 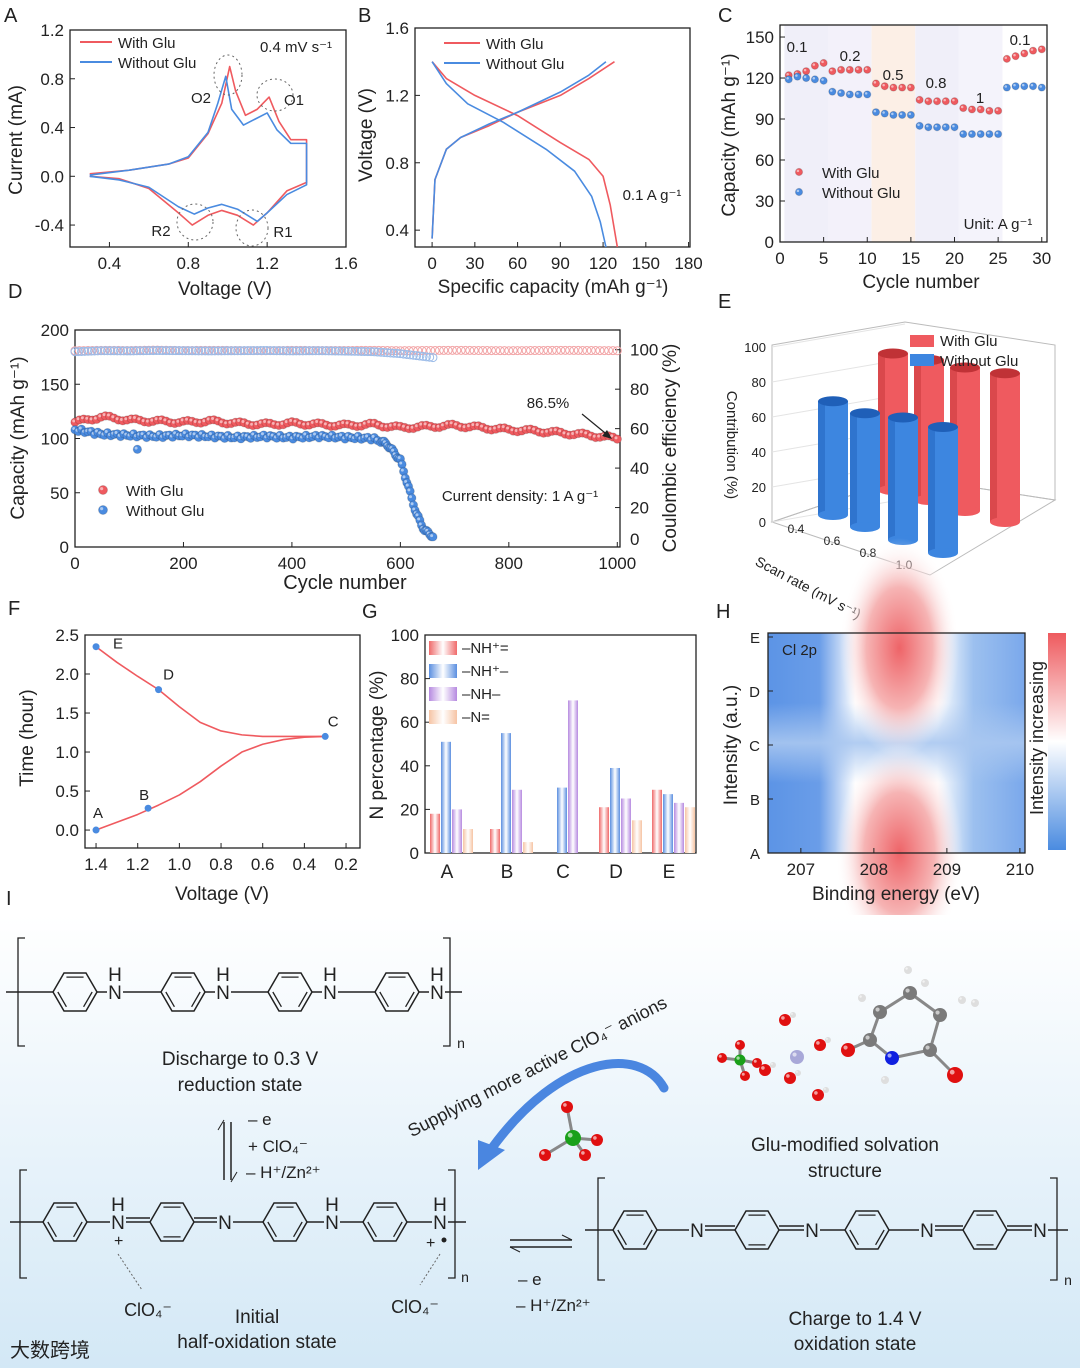 I want to click on initial-state-label: half-oxidation state, so click(x=257, y=1342).